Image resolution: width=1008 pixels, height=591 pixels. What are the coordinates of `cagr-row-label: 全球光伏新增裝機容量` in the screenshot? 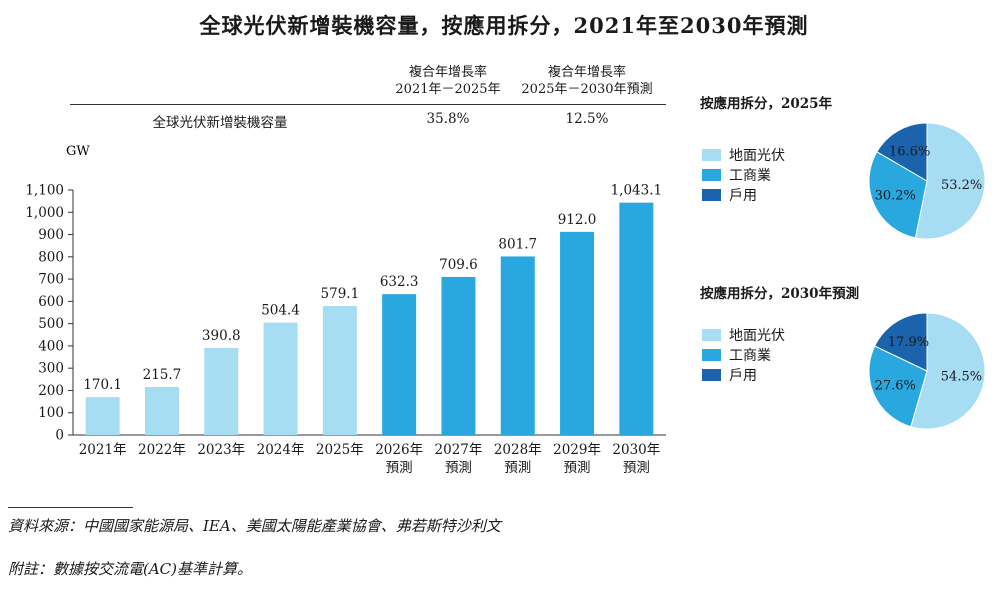 It's located at (220, 123).